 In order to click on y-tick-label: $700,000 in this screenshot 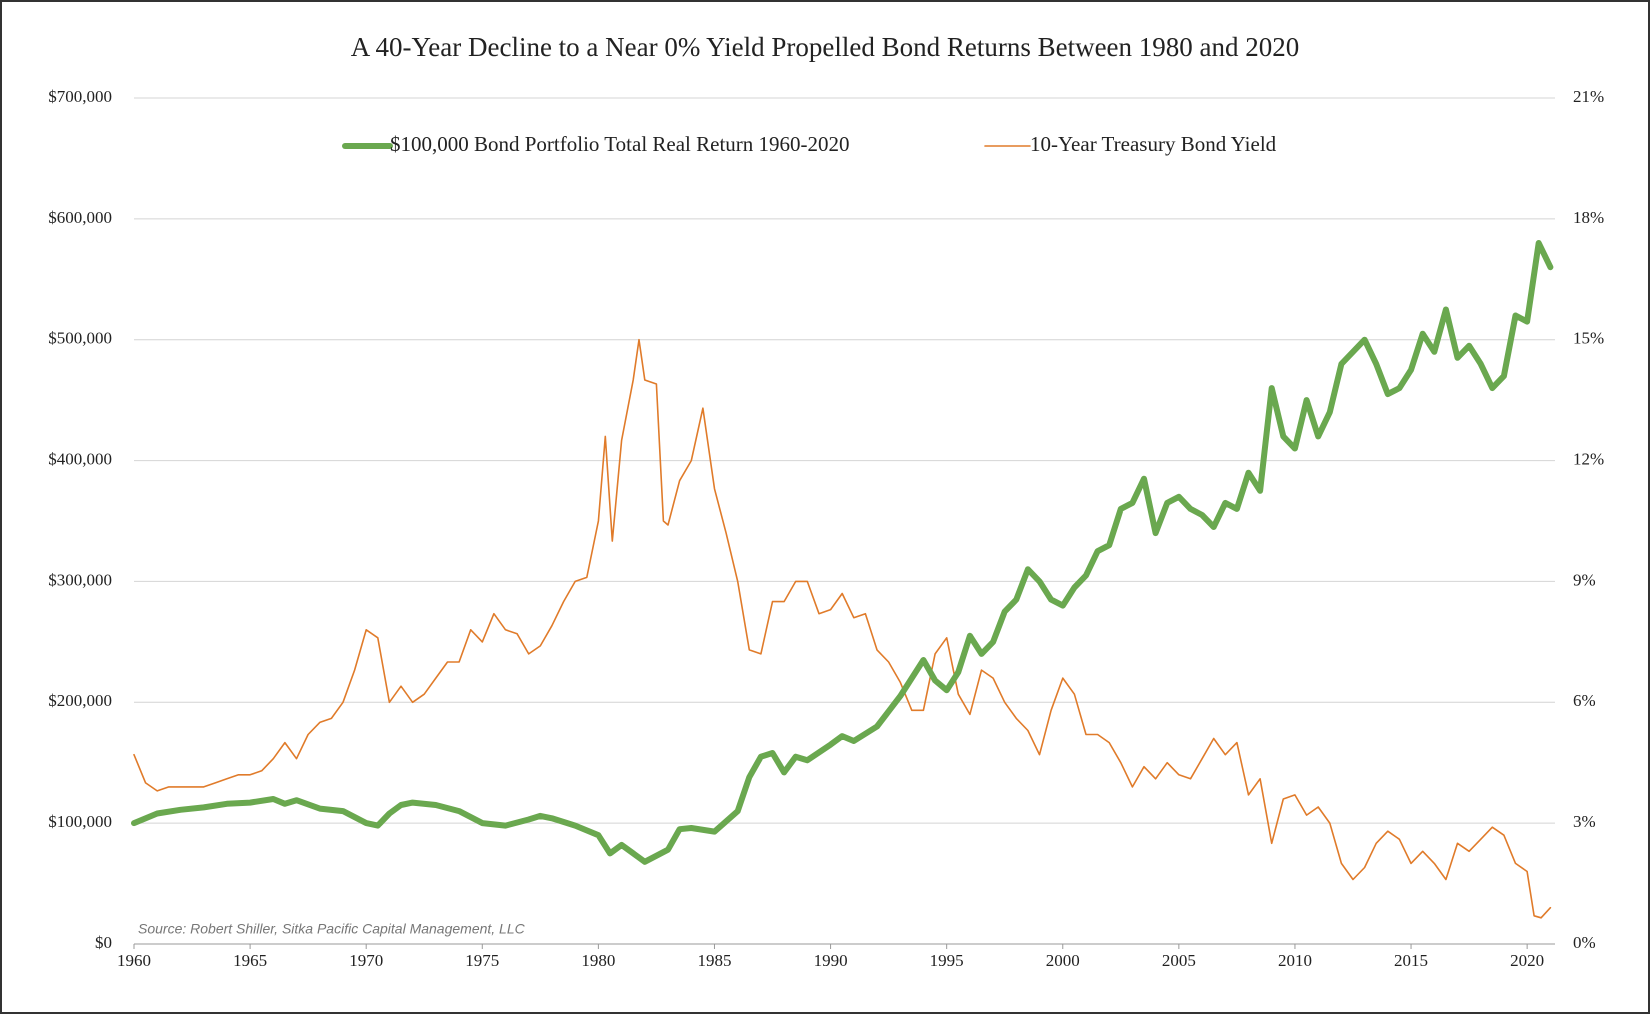, I will do `click(80, 96)`.